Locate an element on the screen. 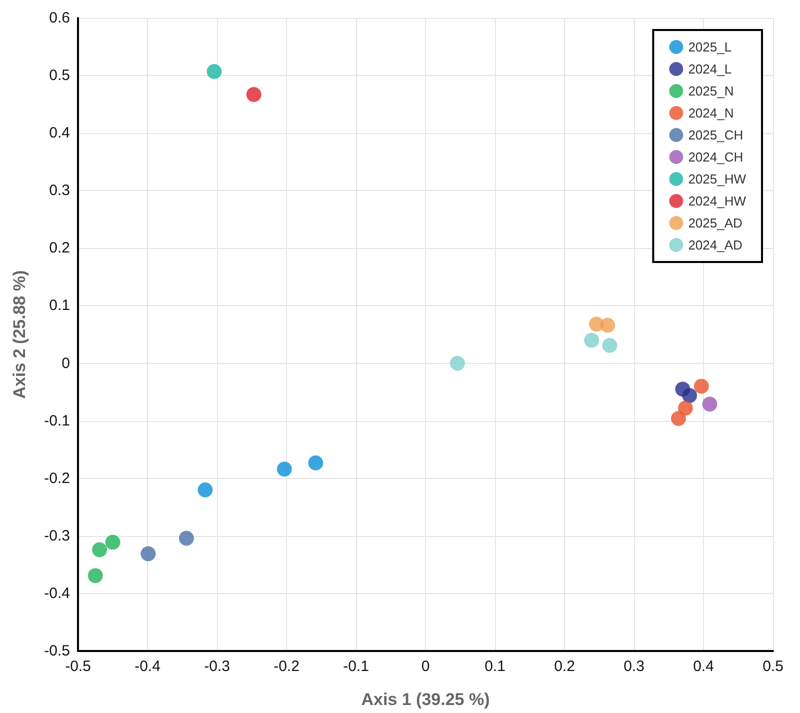 This screenshot has width=800, height=713. y-axis-title: Axis 2 (25.88 %) is located at coordinates (19, 334).